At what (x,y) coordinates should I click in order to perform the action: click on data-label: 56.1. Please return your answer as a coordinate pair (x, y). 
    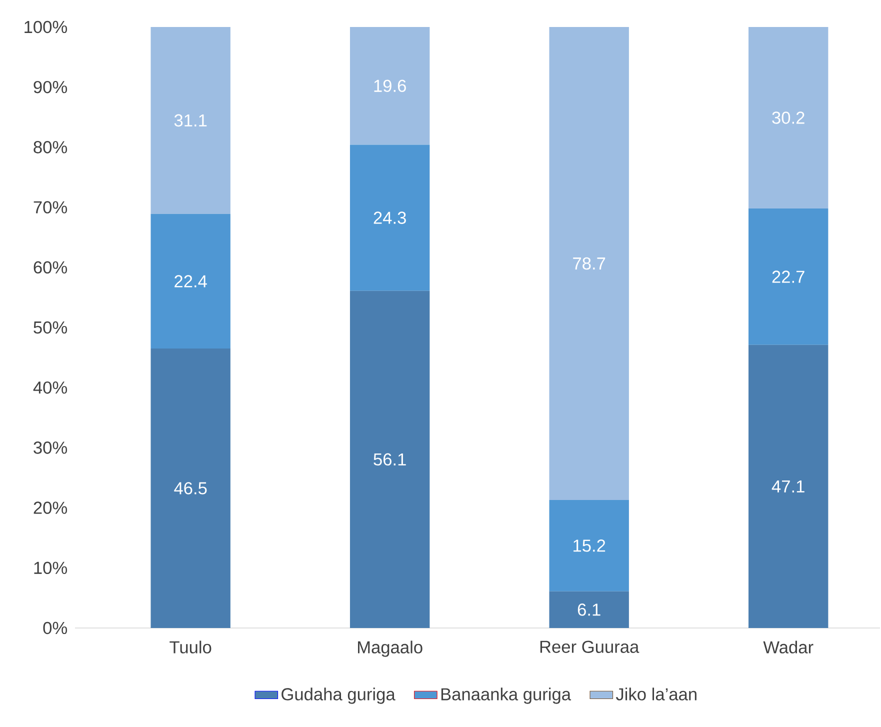
    Looking at the image, I should click on (390, 459).